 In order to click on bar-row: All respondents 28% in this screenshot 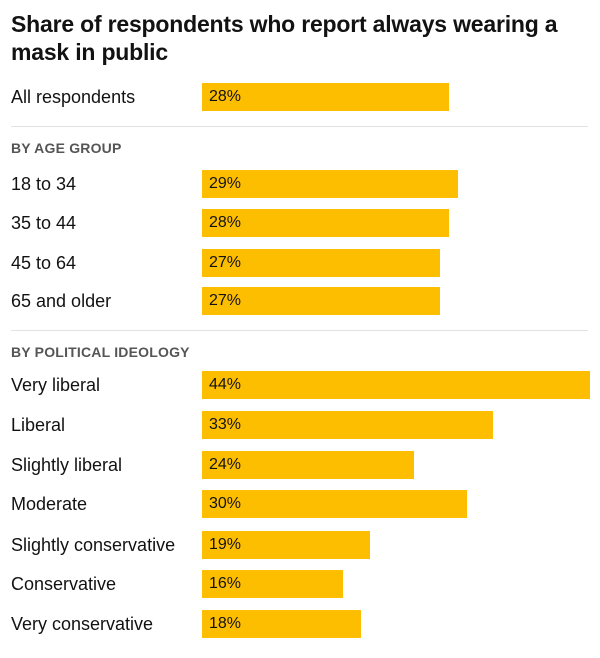, I will do `click(300, 97)`.